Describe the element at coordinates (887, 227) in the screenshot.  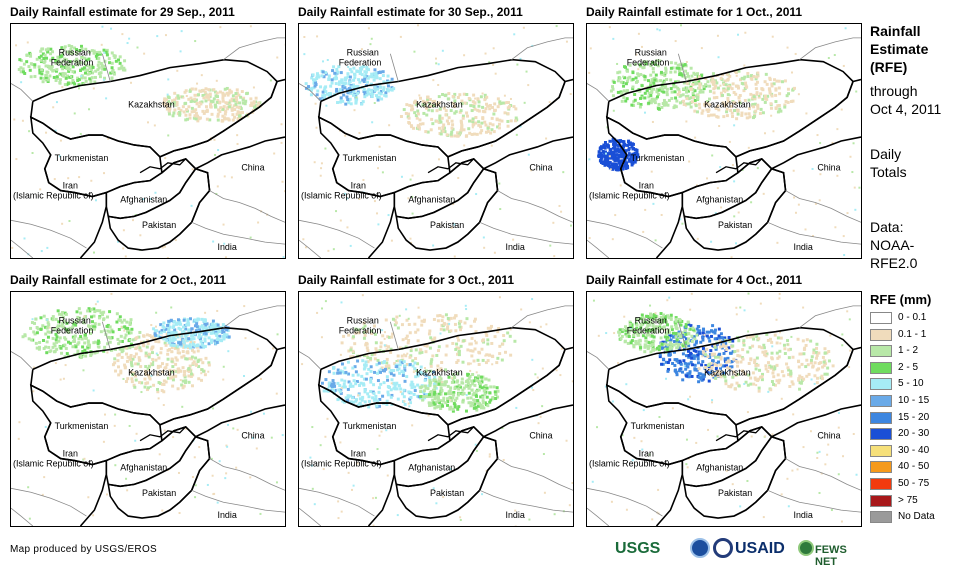
I see `data-label: Data:` at that location.